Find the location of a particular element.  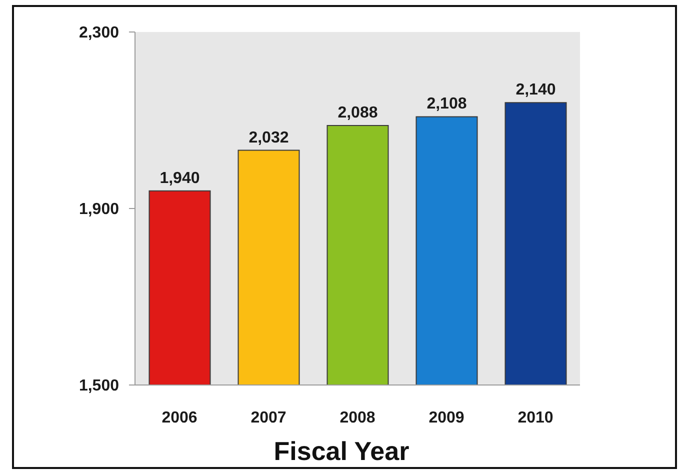

x-tick-label: 2009 is located at coordinates (446, 417).